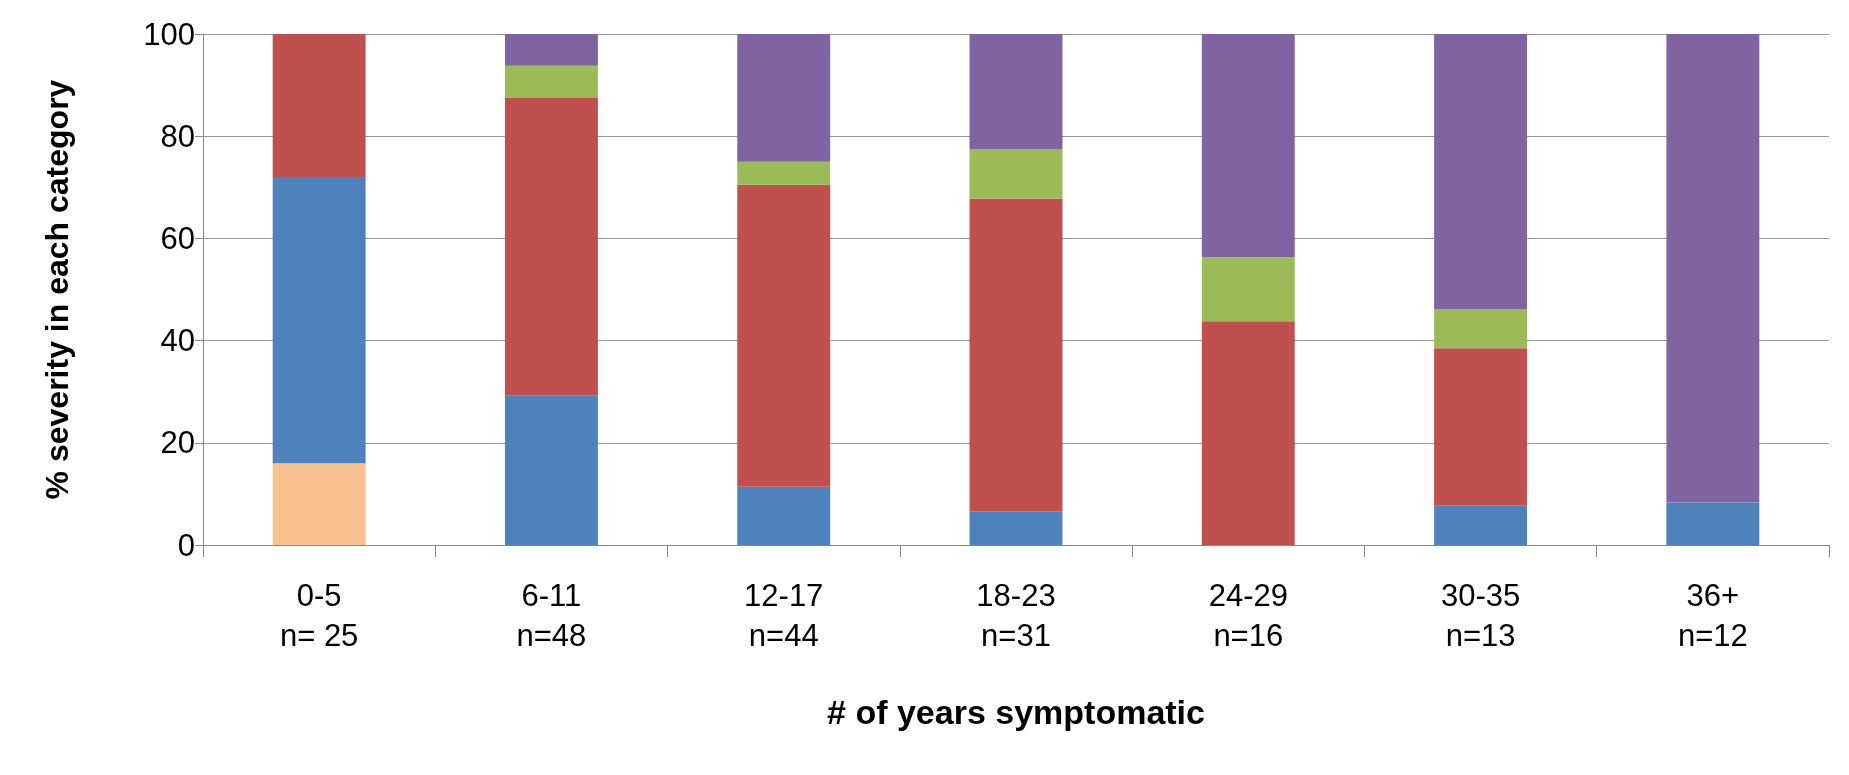  I want to click on y-tick-label: 0, so click(186, 545).